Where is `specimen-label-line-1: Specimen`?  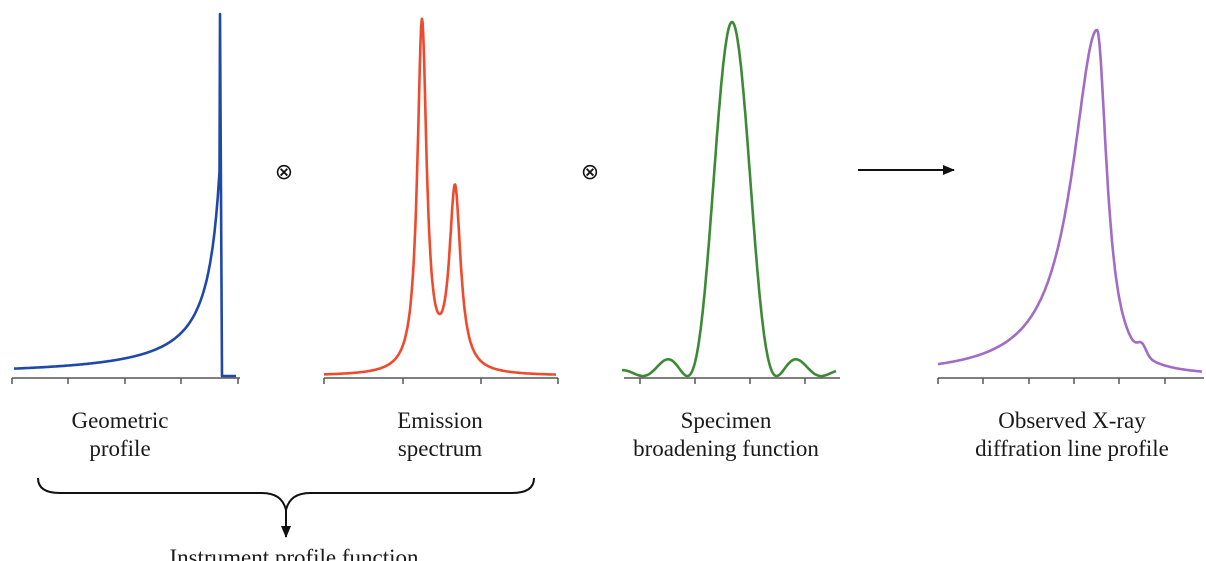
specimen-label-line-1: Specimen is located at coordinates (726, 420).